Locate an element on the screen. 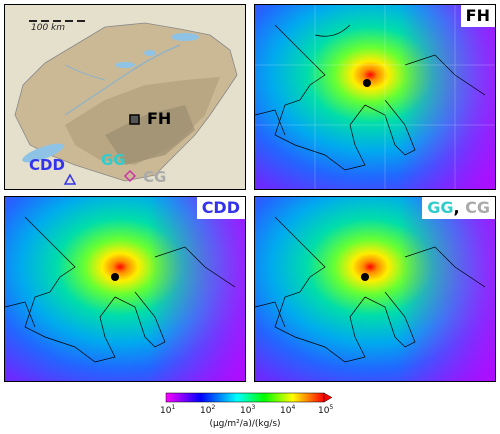 The image size is (500, 434). fh-site-label: FH is located at coordinates (159, 118).